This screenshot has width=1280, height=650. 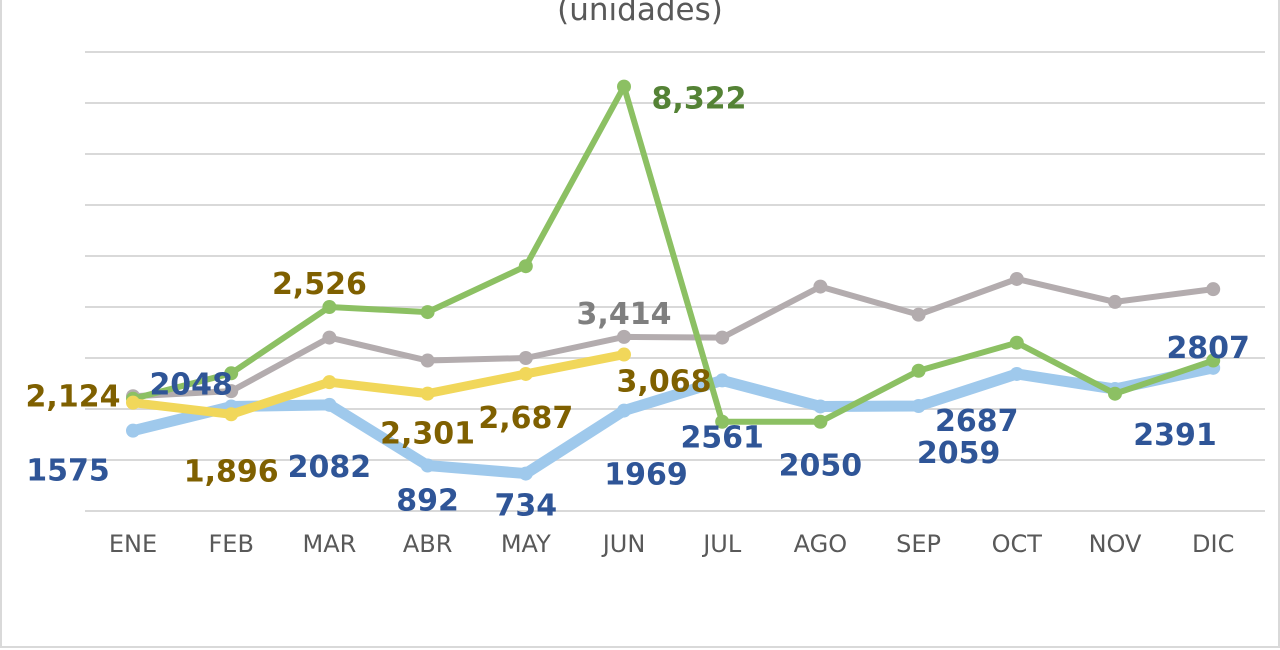 What do you see at coordinates (1017, 544) in the screenshot?
I see `x-tick-label: OCT` at bounding box center [1017, 544].